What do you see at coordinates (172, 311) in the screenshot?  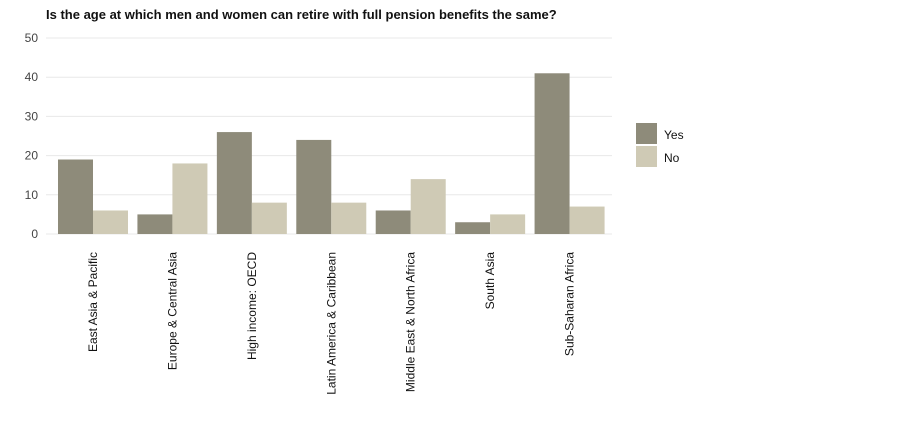 I see `x-tick-label-1: Europe & Central Asia` at bounding box center [172, 311].